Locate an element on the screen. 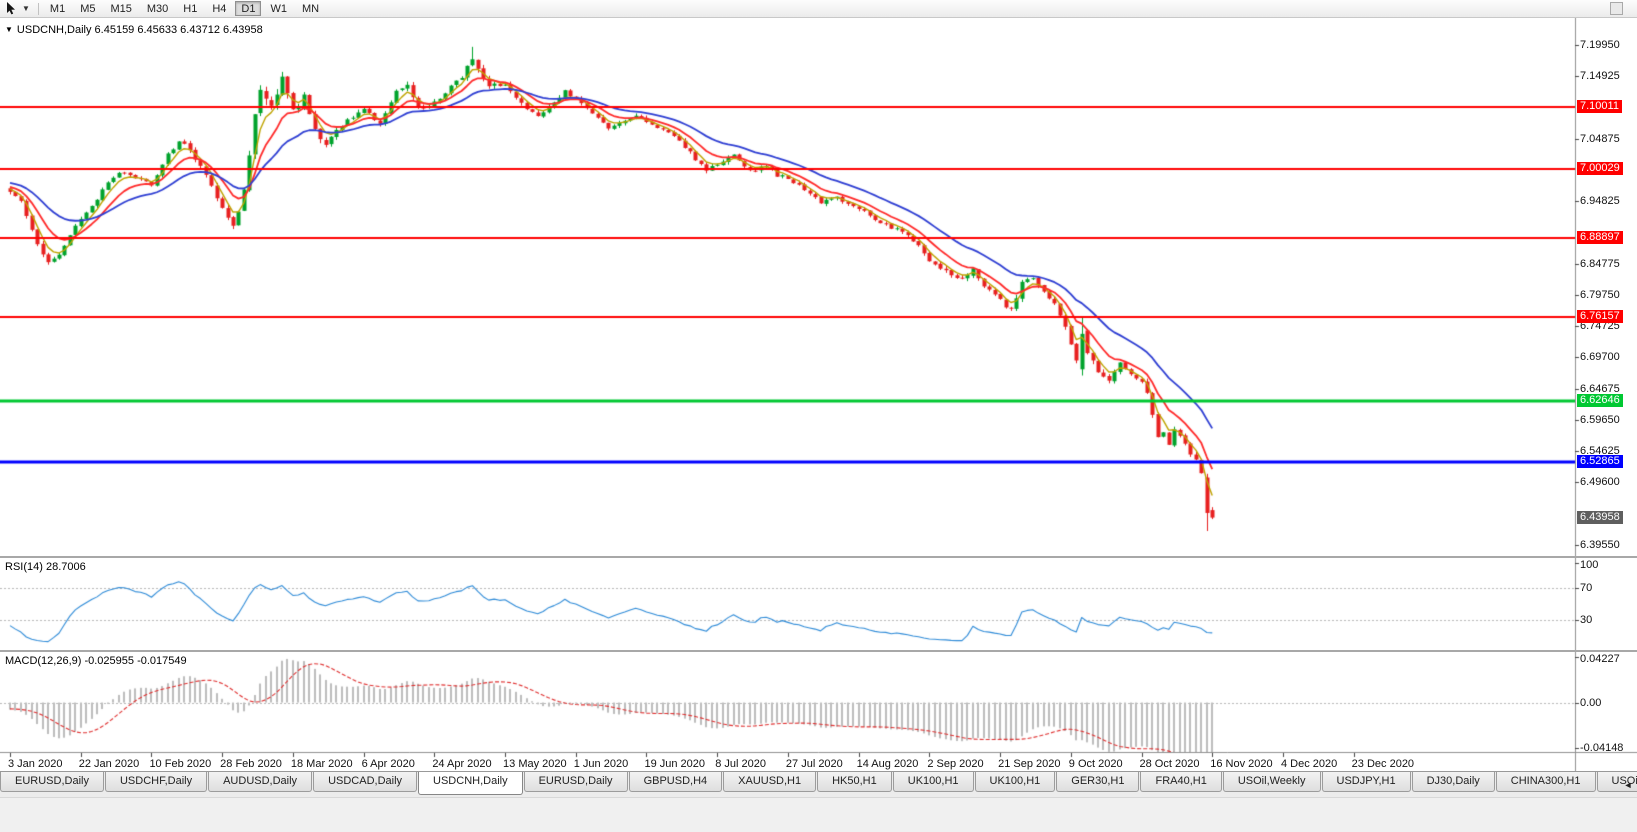 The image size is (1637, 832). resistance-line-price-label: 7.00029 is located at coordinates (1600, 168).